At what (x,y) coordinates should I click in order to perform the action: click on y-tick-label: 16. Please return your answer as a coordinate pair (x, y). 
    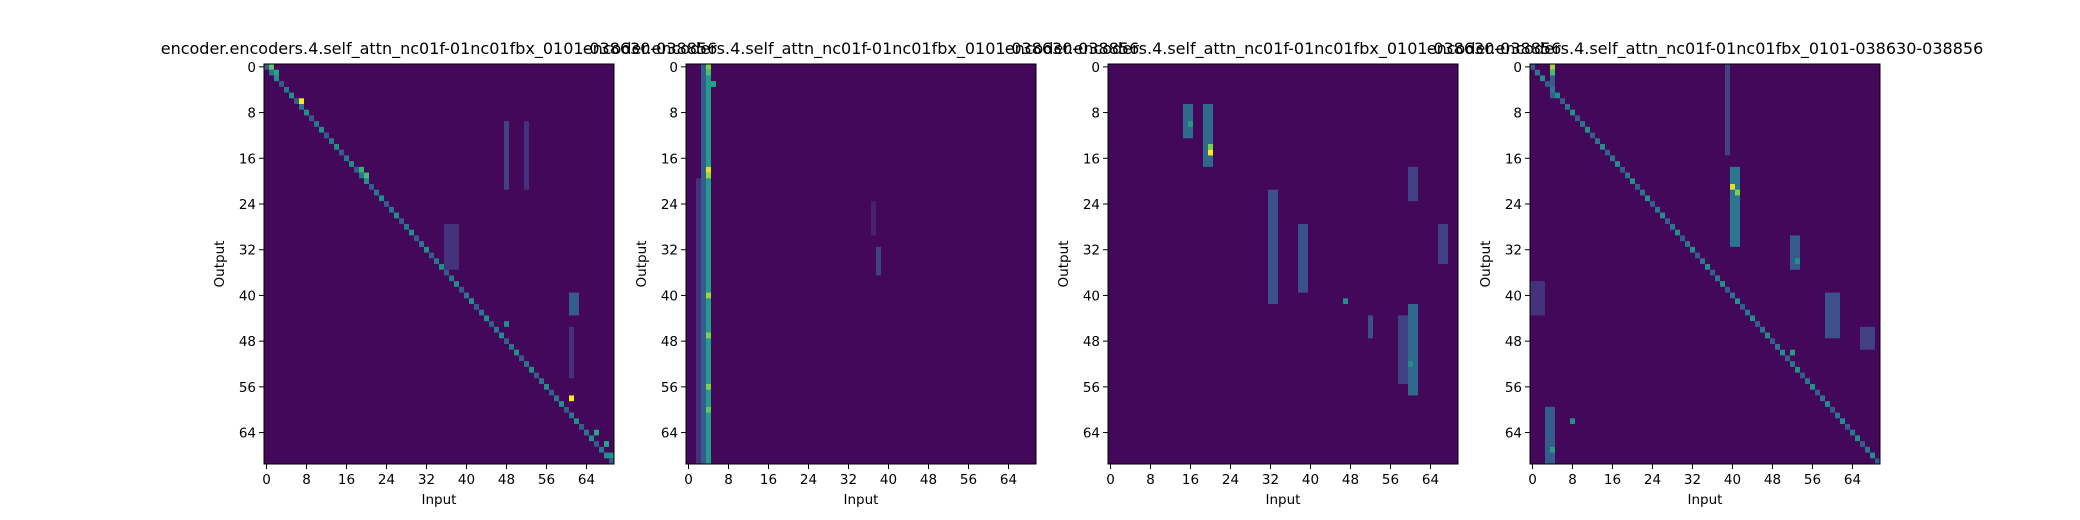
    Looking at the image, I should click on (1513, 159).